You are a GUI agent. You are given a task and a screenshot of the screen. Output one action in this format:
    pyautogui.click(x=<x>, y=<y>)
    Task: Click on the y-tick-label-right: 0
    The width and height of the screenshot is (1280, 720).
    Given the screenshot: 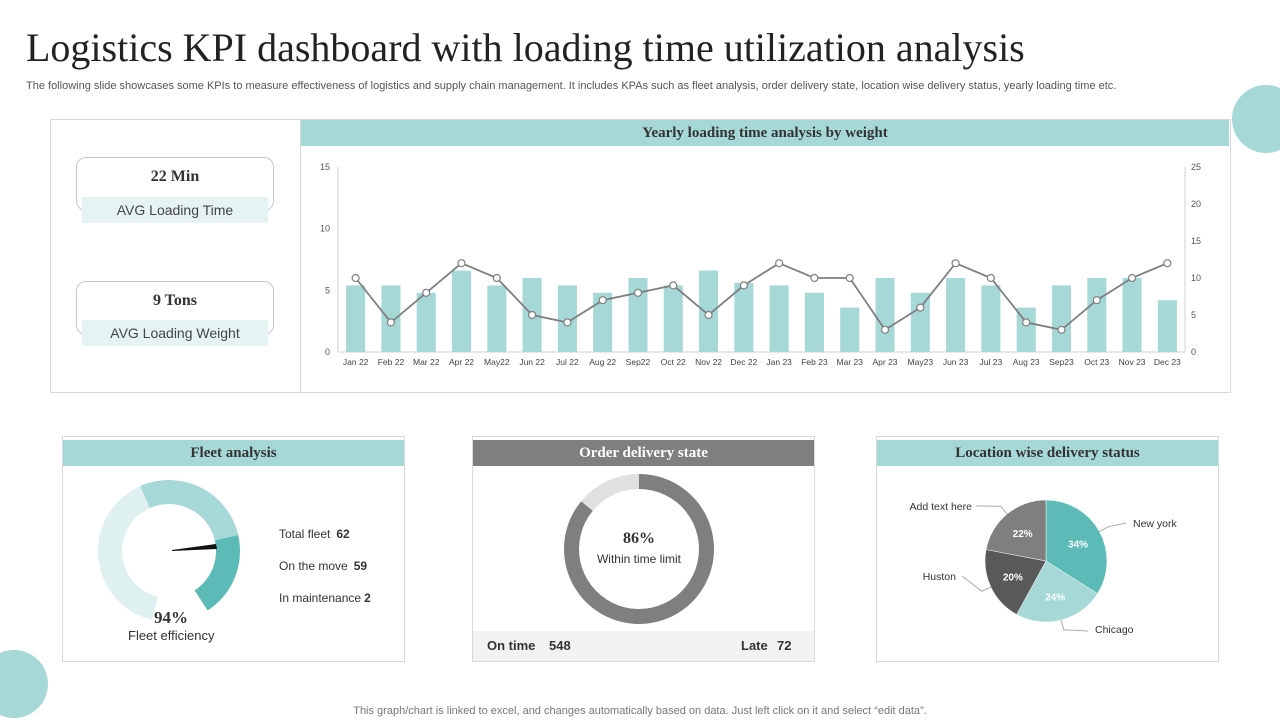 What is the action you would take?
    pyautogui.click(x=1193, y=352)
    